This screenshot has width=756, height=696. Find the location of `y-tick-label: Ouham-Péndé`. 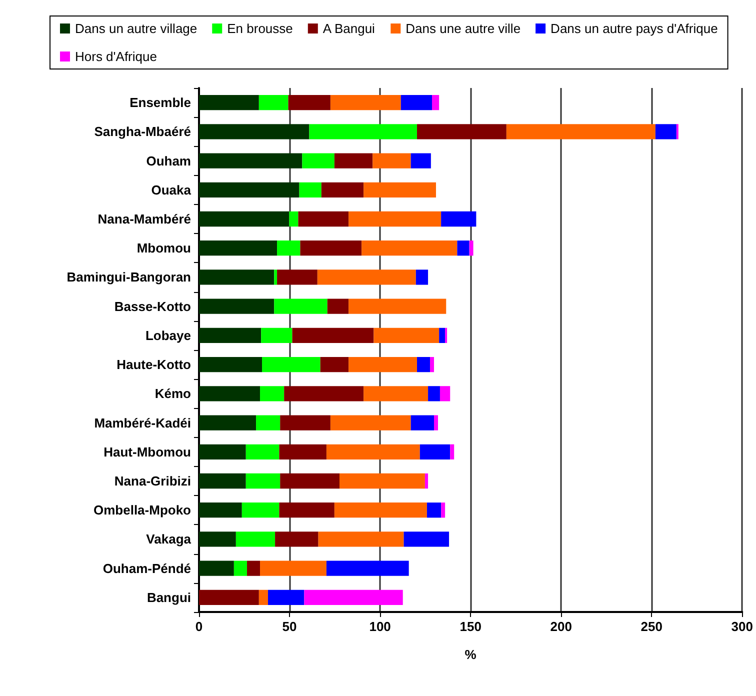

y-tick-label: Ouham-Péndé is located at coordinates (146, 568).